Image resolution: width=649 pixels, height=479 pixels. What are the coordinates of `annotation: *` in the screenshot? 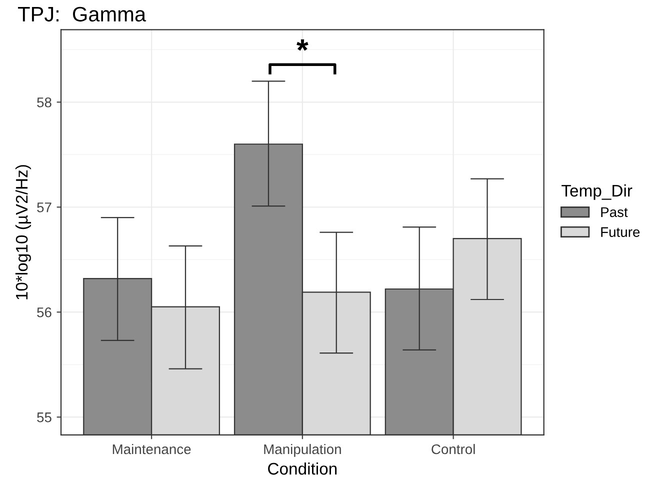 It's located at (302, 45).